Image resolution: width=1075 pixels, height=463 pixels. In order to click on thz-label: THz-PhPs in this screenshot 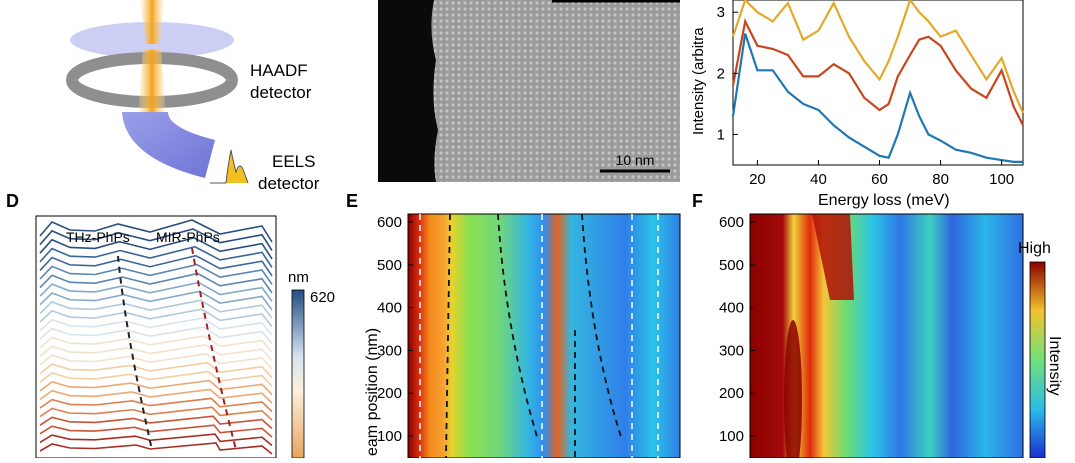, I will do `click(98, 237)`.